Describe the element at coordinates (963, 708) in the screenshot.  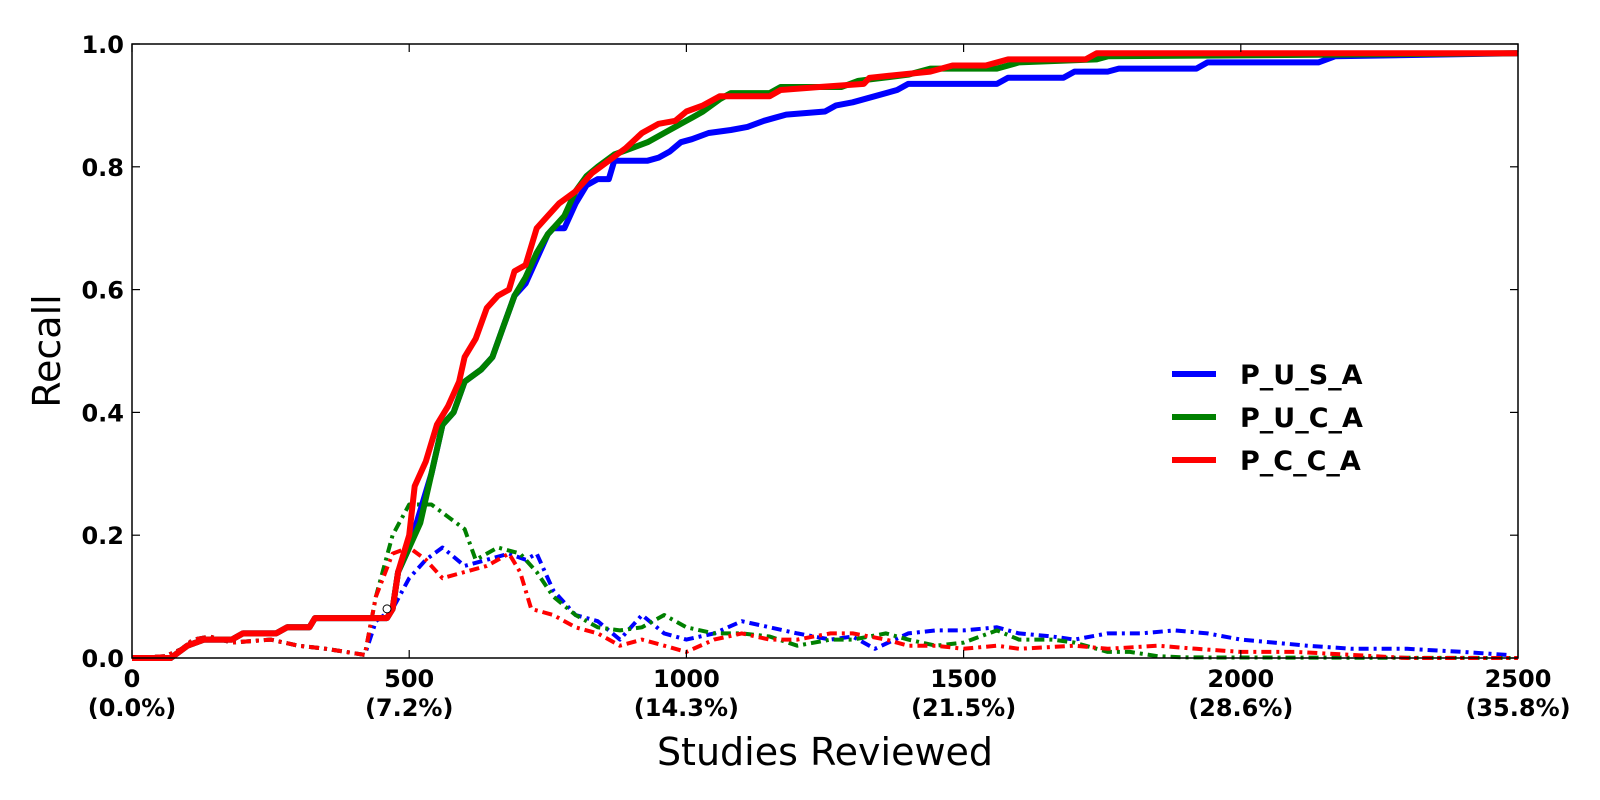
I see `x-tick-sublabel: (21.5%)` at that location.